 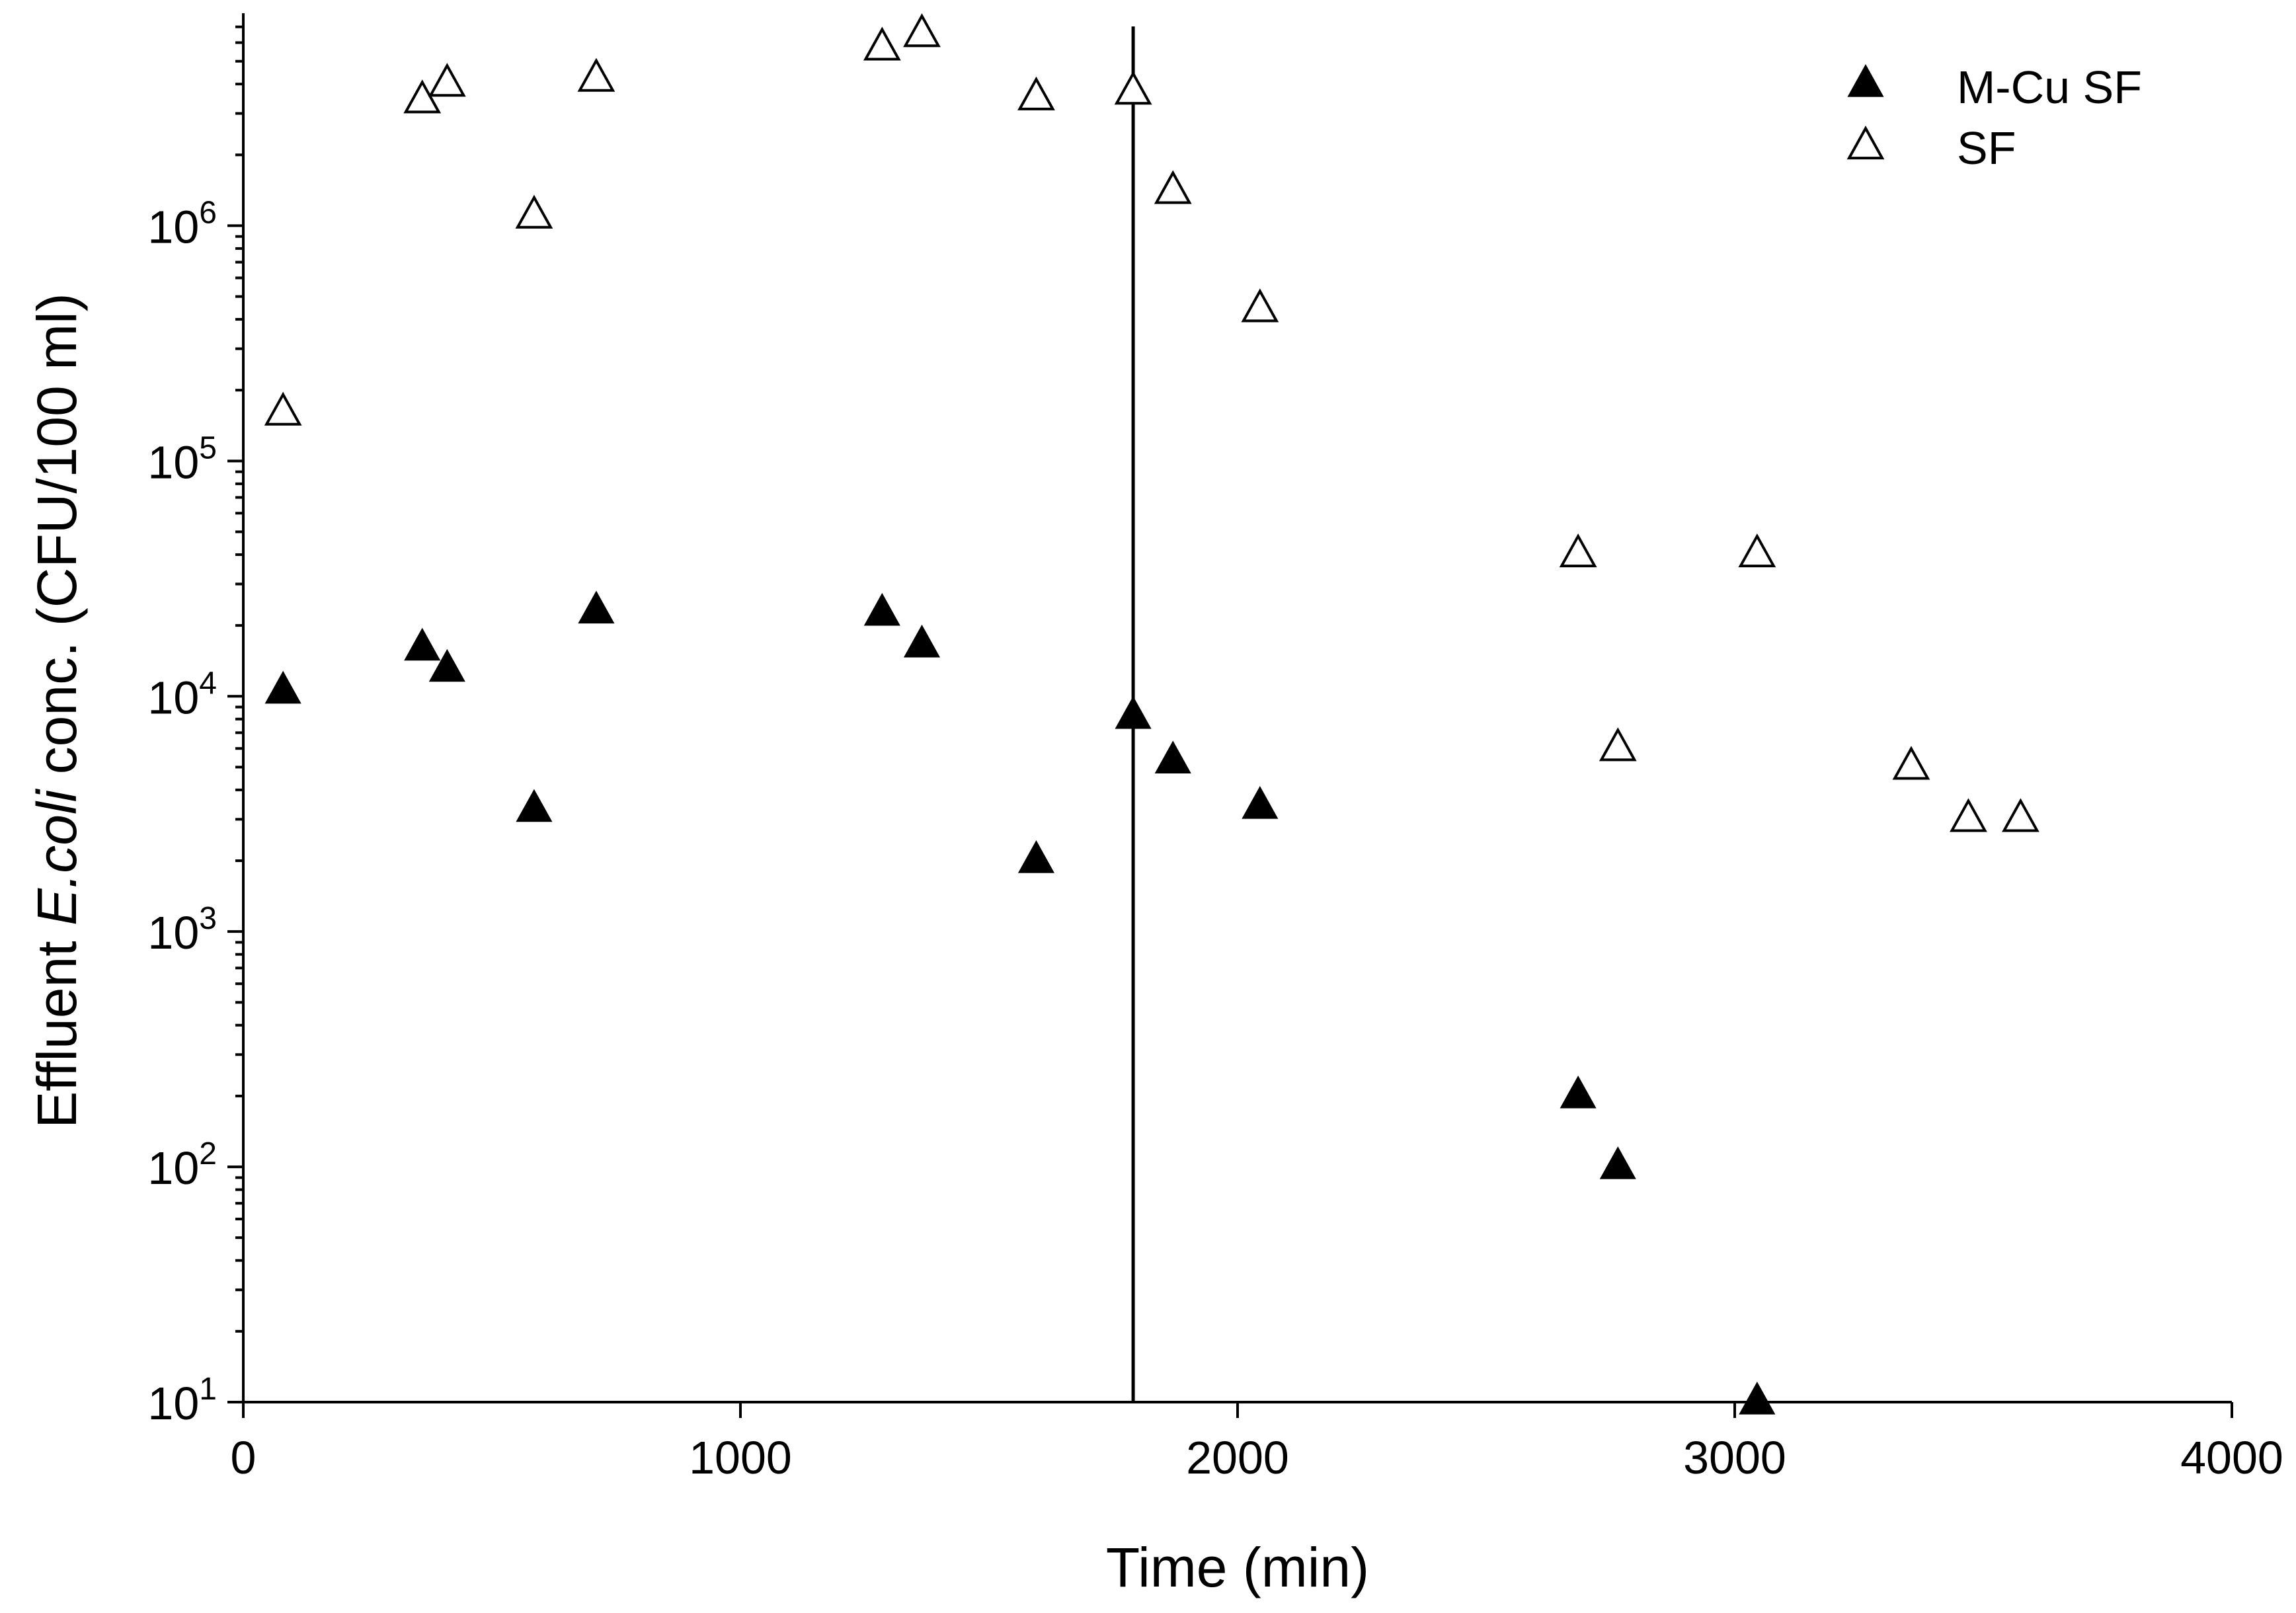 What do you see at coordinates (1865, 80) in the screenshot?
I see `legend-marker-m-cu-sf` at bounding box center [1865, 80].